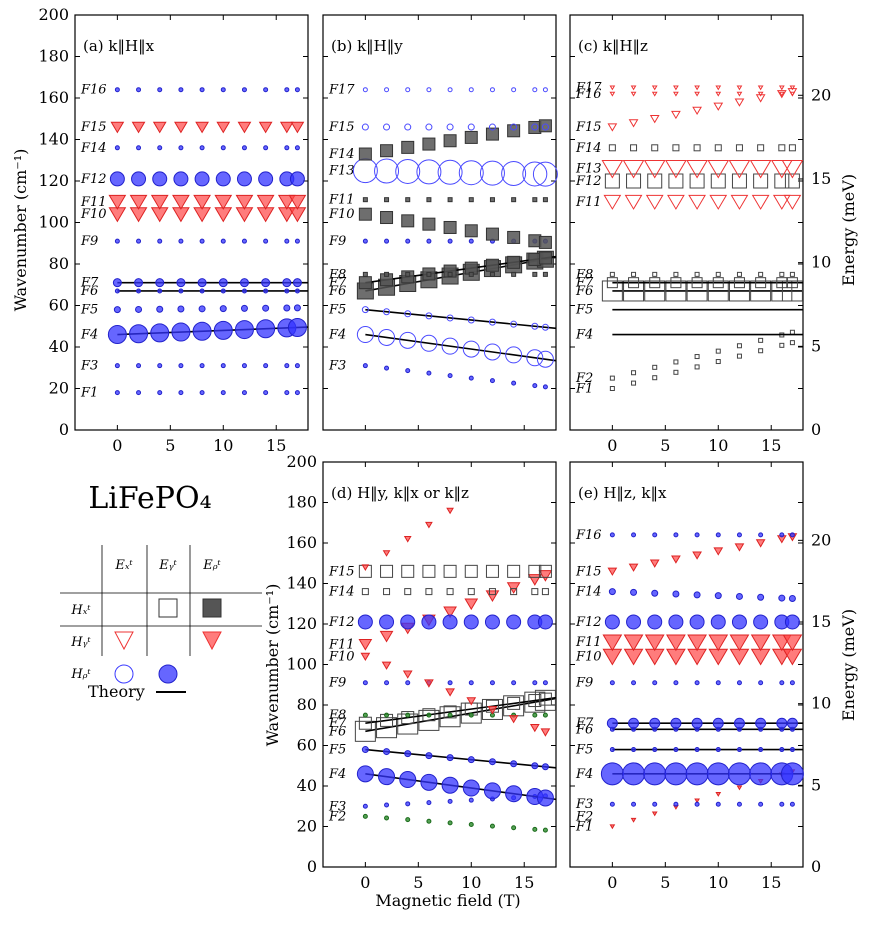 This screenshot has height=932, width=872. Describe the element at coordinates (301, 502) in the screenshot. I see `ytick-label: 180` at that location.